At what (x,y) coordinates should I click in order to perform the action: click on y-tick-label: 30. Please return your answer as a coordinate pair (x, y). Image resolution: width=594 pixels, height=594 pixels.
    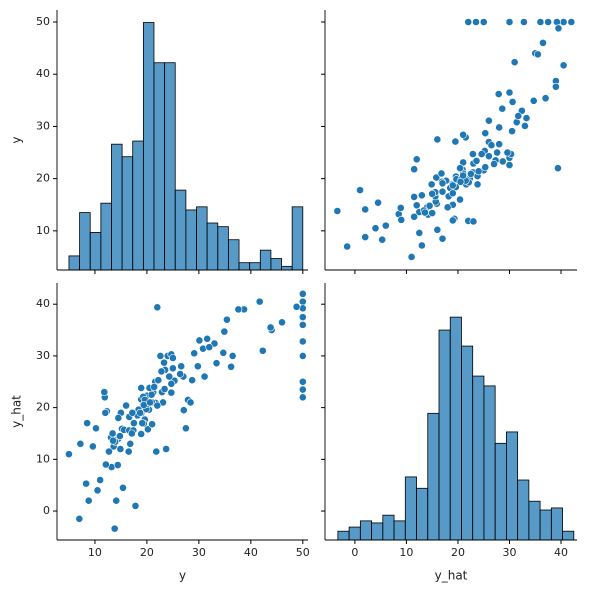
    Looking at the image, I should click on (43, 355).